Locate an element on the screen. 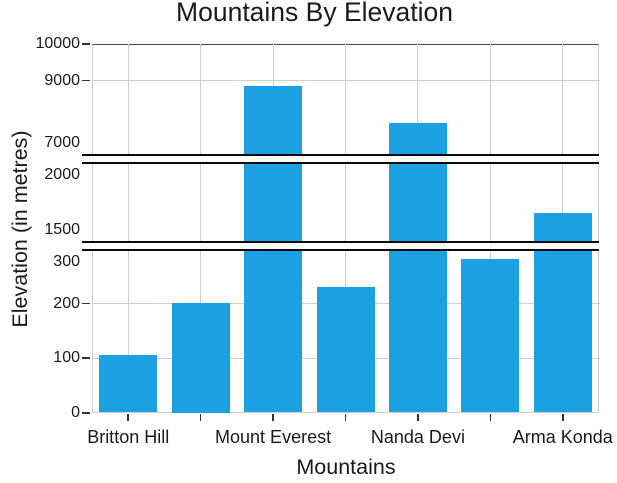  y-tick-label: 10000 is located at coordinates (58, 43).